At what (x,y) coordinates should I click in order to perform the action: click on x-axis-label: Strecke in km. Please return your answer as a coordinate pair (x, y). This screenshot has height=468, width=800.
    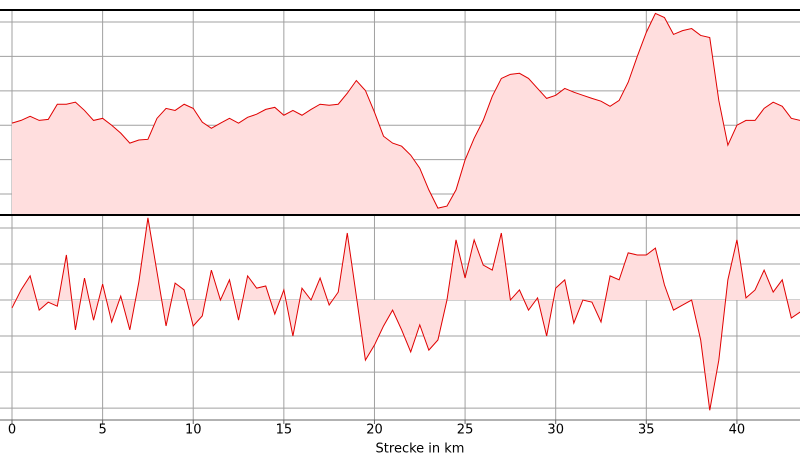
    Looking at the image, I should click on (420, 449).